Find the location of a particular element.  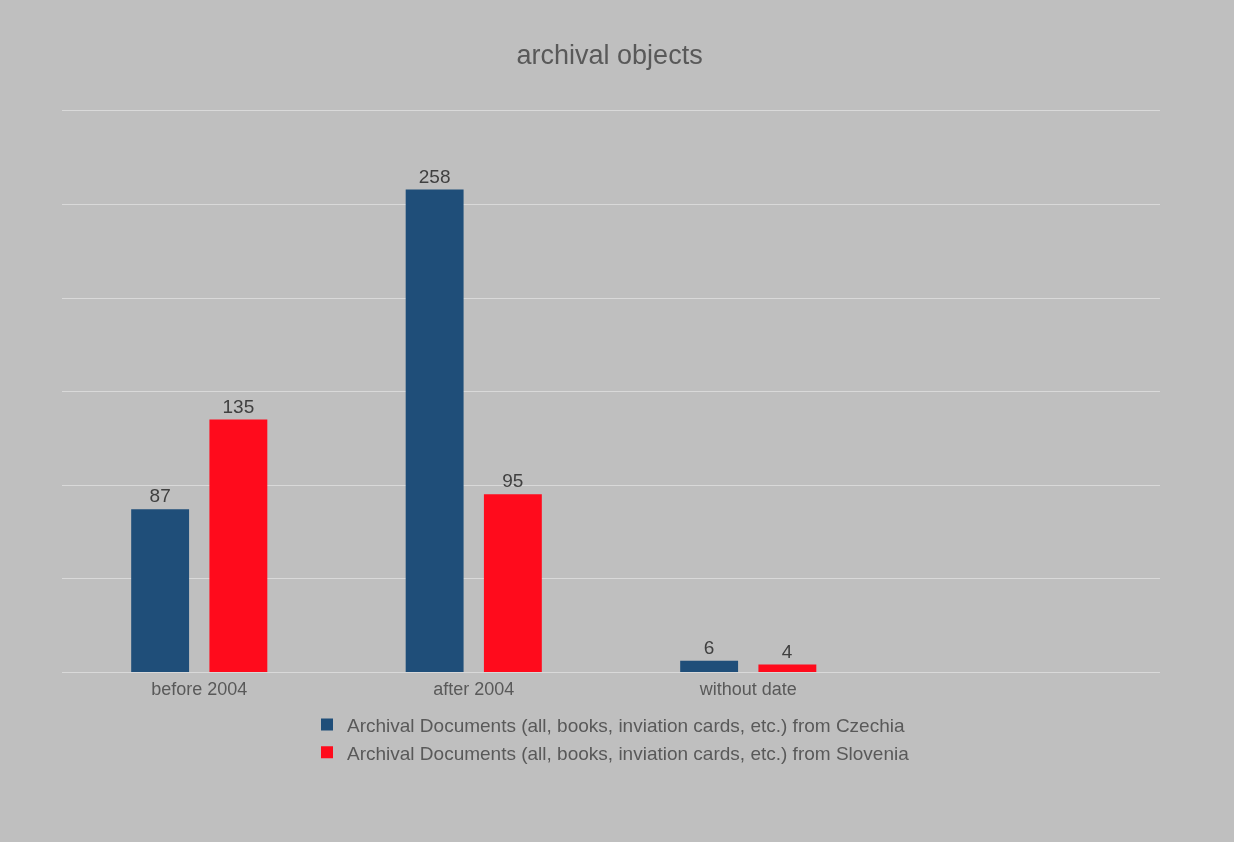

data-label: 87 is located at coordinates (160, 496).